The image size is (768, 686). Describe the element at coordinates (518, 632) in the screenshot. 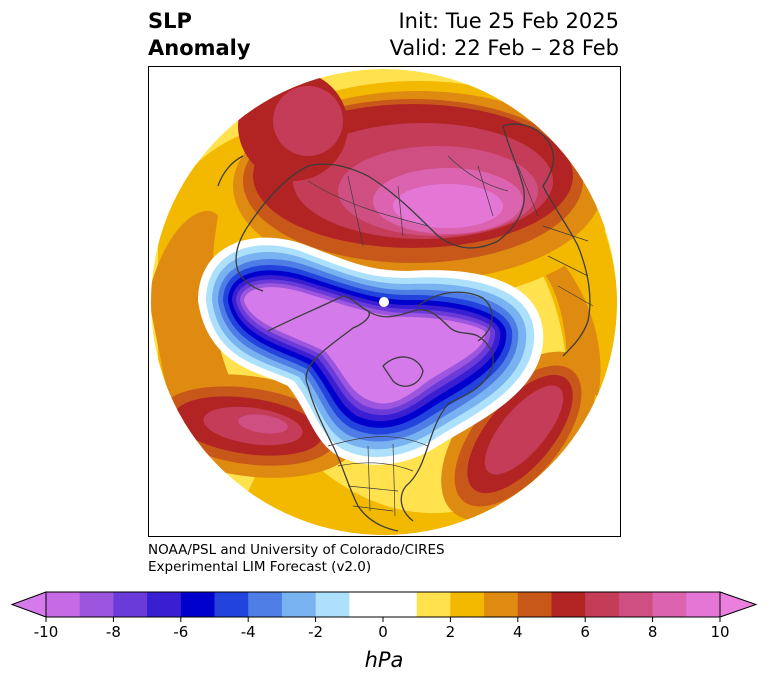

I see `colorbar-tick-label: 4` at that location.